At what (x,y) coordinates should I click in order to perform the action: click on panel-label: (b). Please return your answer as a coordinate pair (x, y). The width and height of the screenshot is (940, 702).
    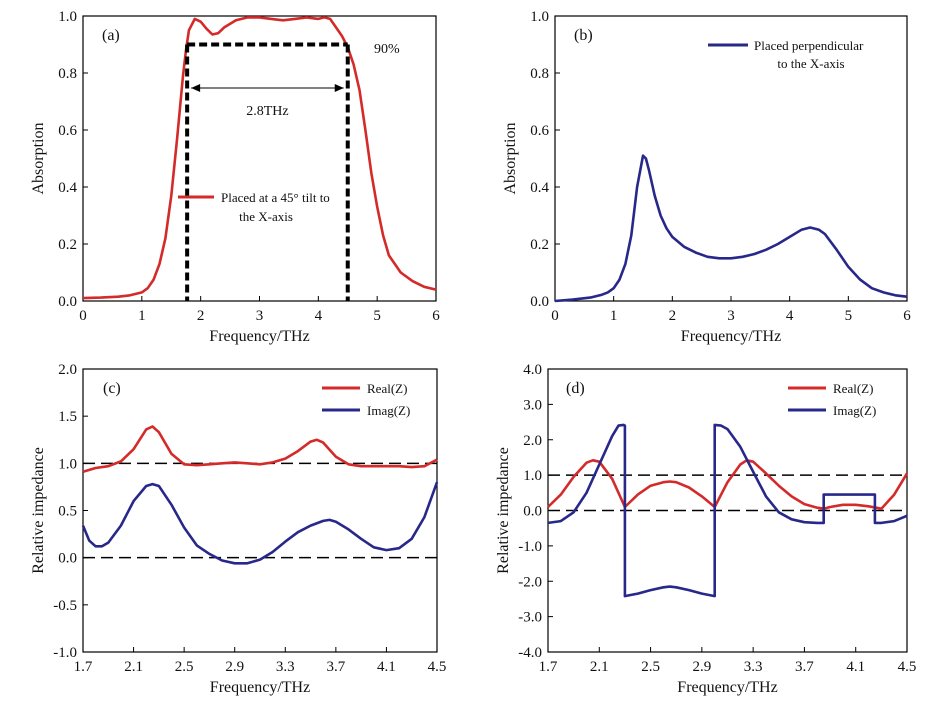
    Looking at the image, I should click on (583, 35).